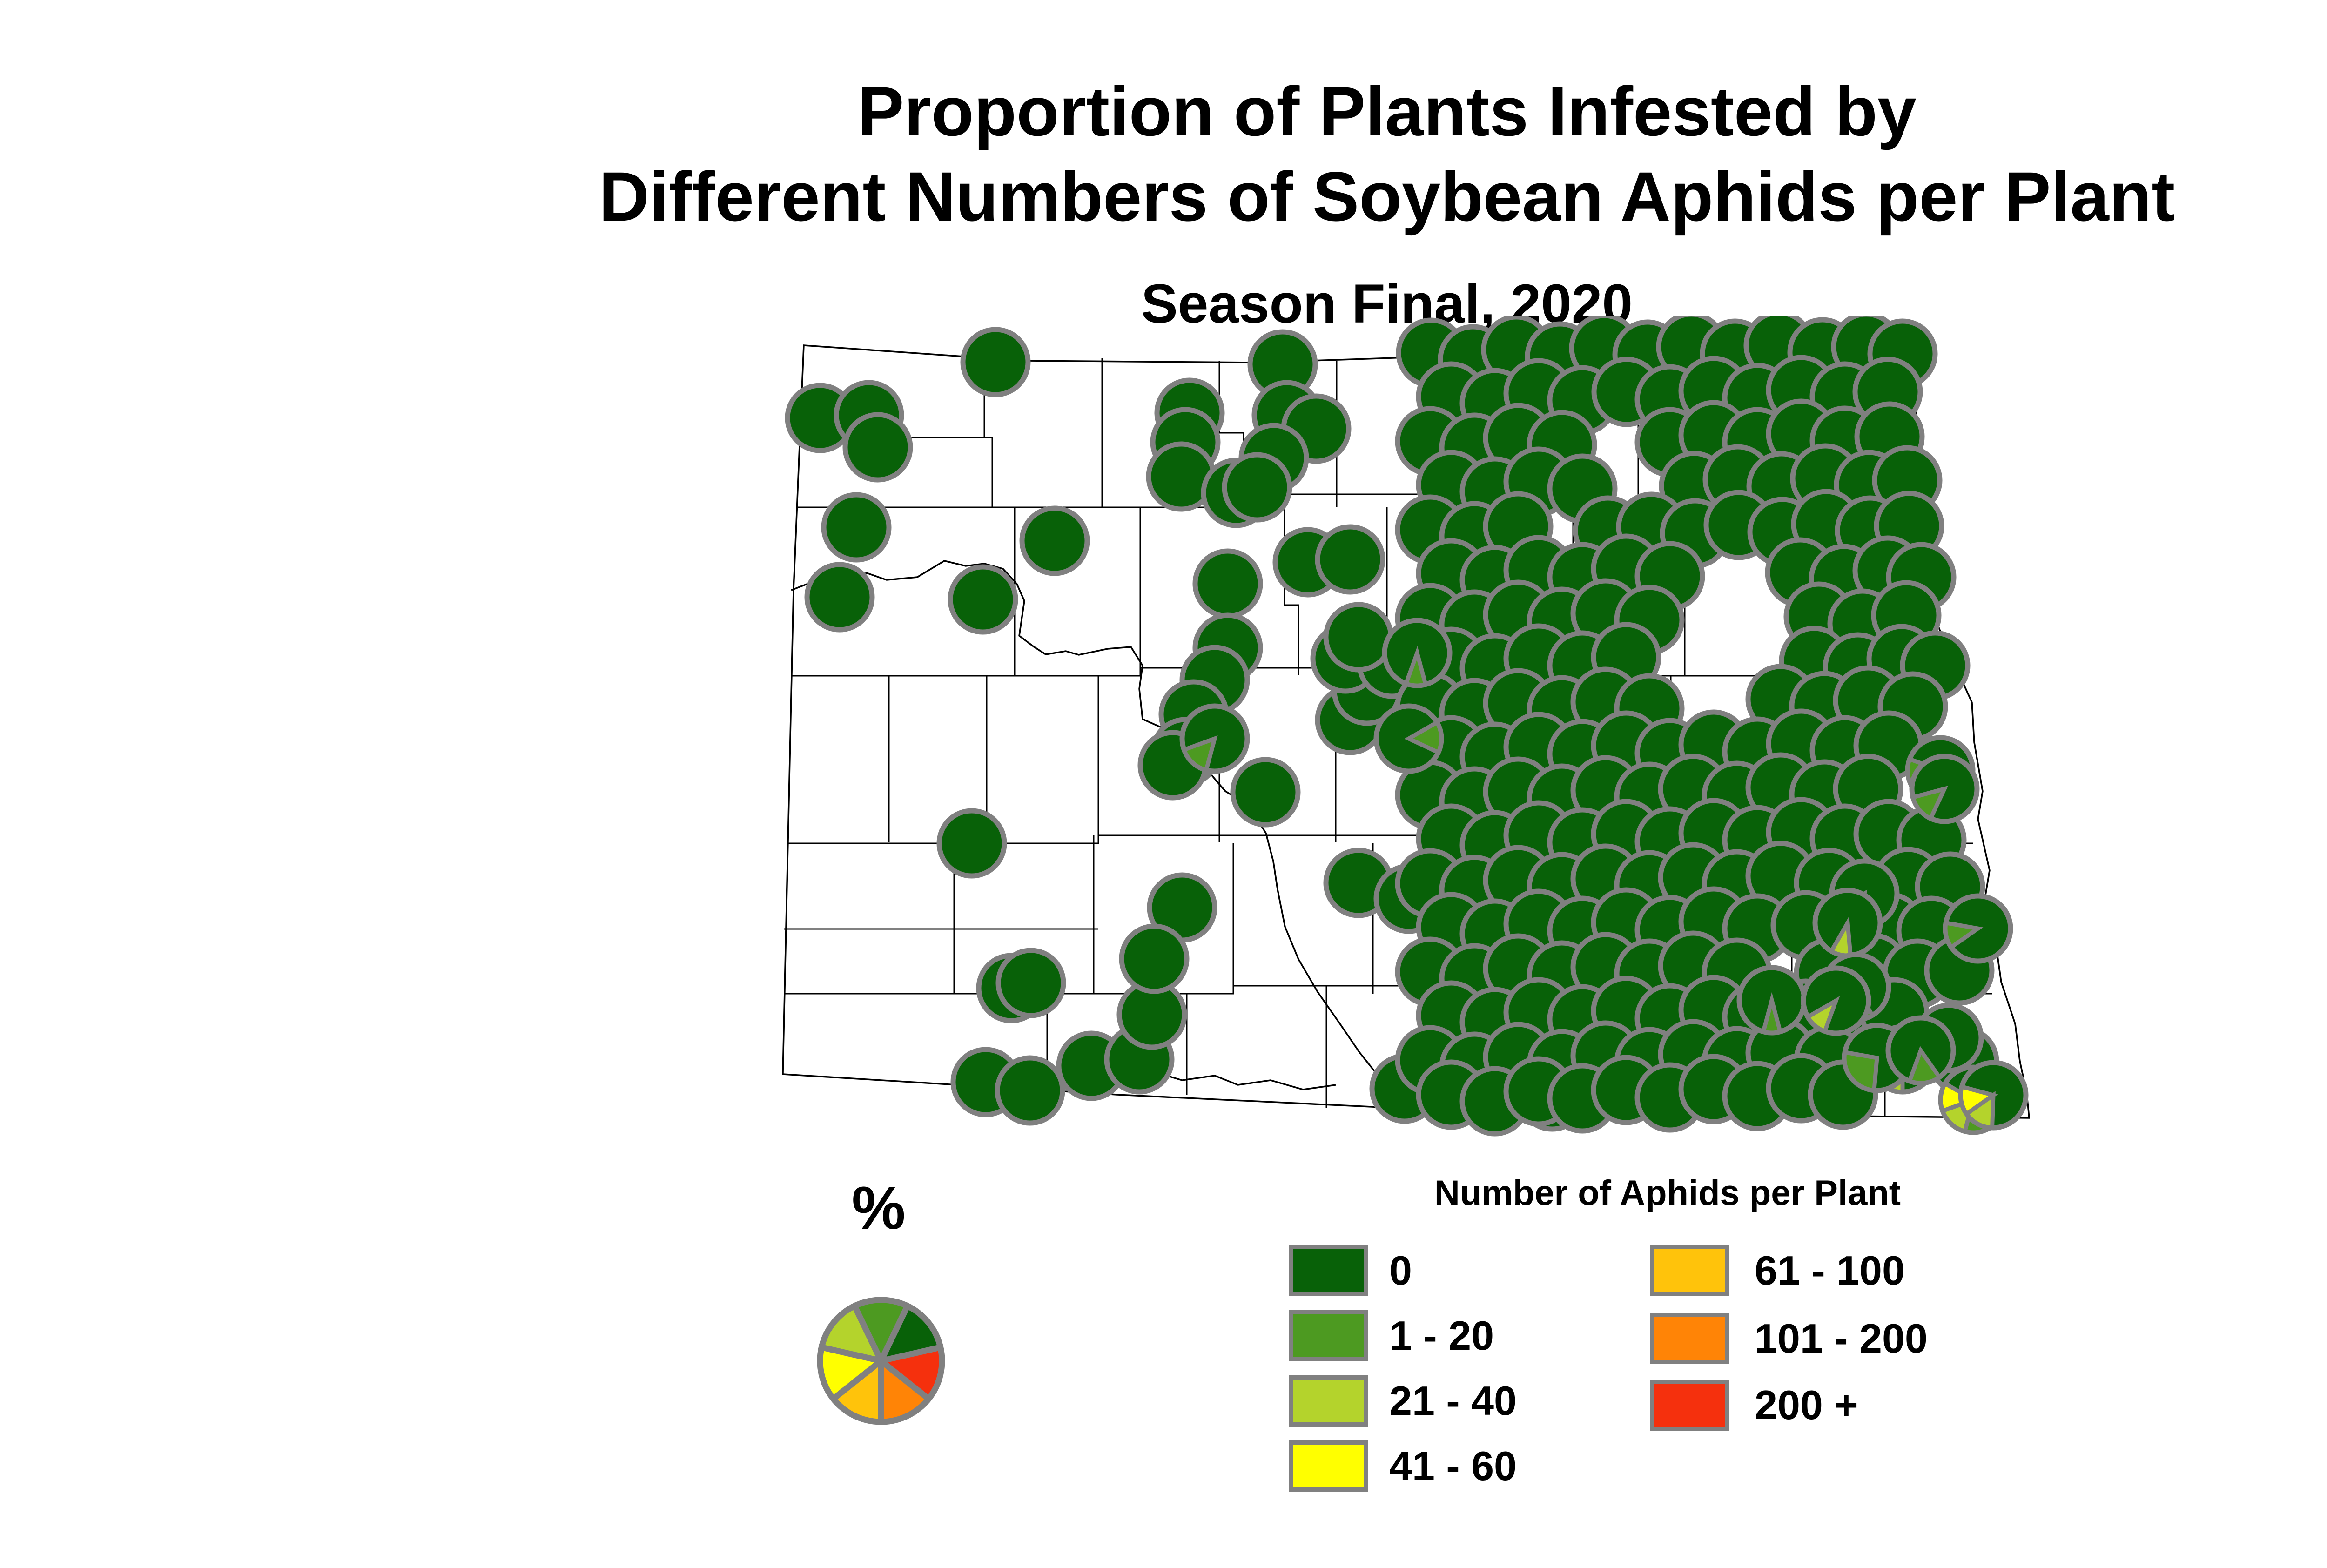  I want to click on river-line, so click(1096, 838).